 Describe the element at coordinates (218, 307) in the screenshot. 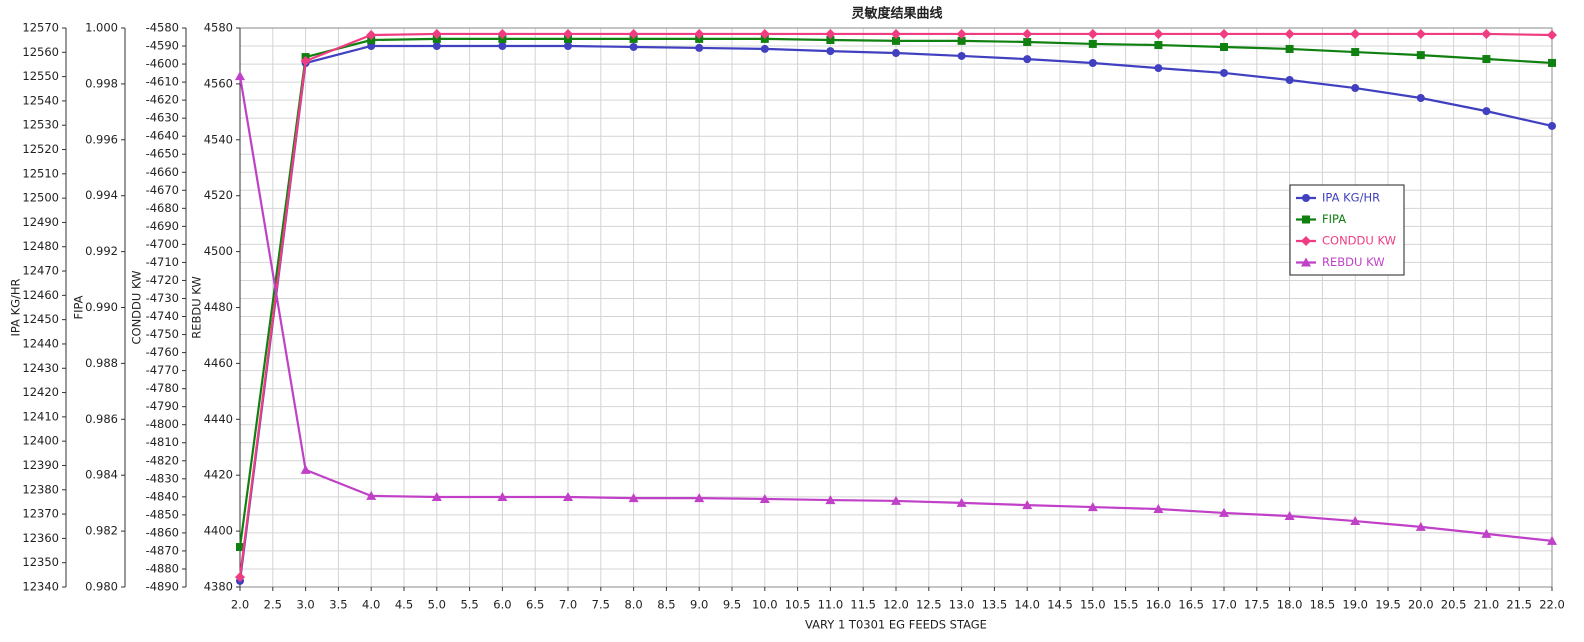

I see `y-tick-label: 4480` at that location.